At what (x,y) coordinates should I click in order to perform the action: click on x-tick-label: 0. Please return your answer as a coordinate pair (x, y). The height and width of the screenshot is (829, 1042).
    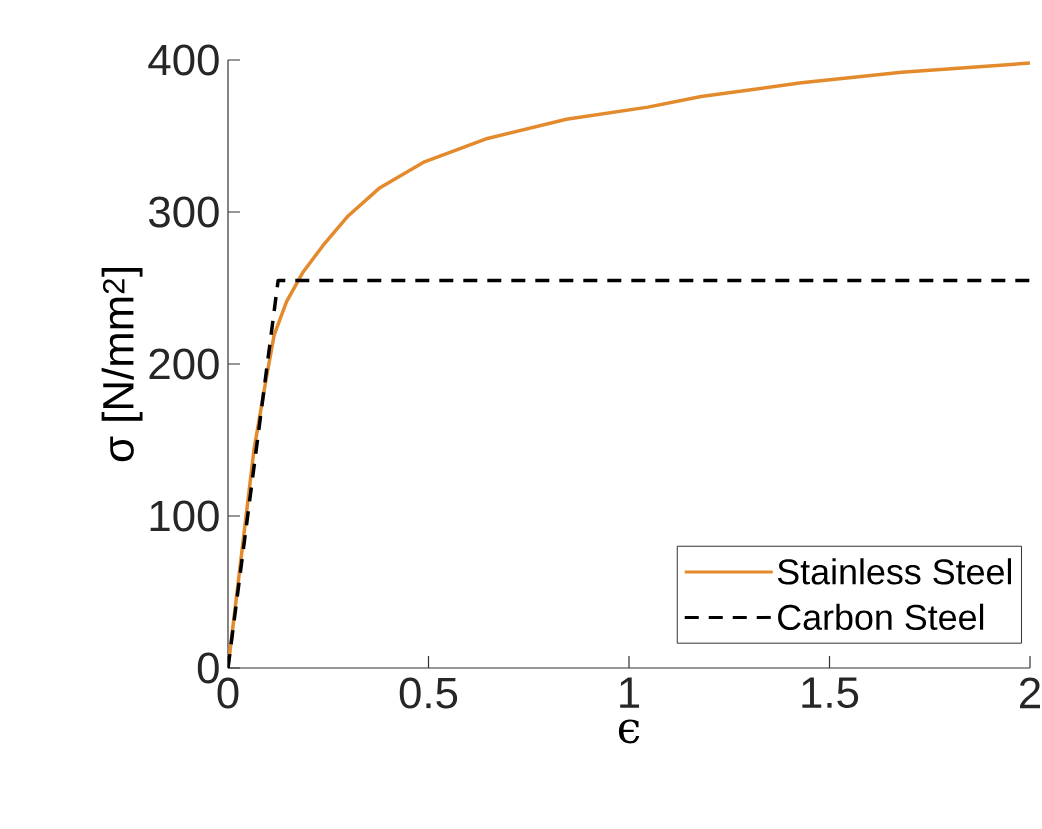
    Looking at the image, I should click on (228, 693).